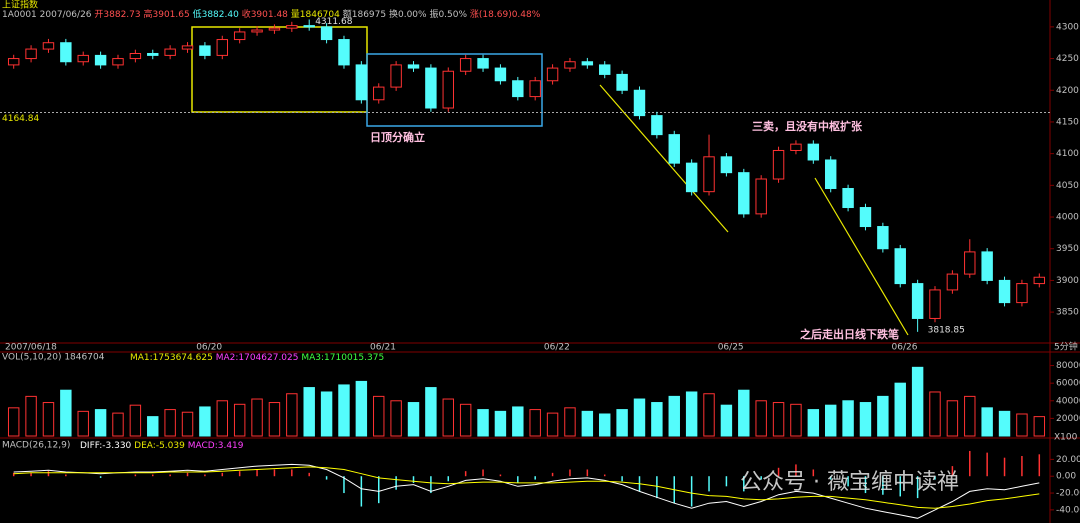 Image resolution: width=1080 pixels, height=523 pixels. I want to click on y-tick-label: 3850, so click(1067, 313).